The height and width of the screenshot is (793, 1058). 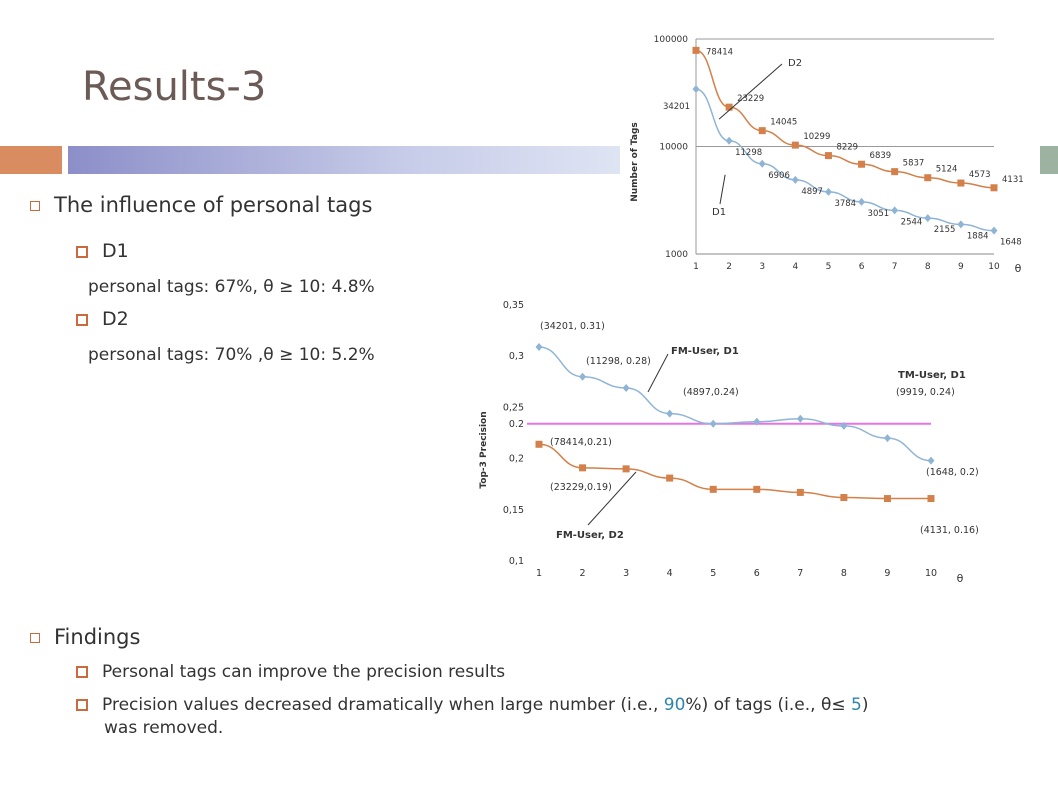 What do you see at coordinates (231, 355) in the screenshot?
I see `d2-stats: personal tags: 70% ,θ ≥ 10: 5.2%` at bounding box center [231, 355].